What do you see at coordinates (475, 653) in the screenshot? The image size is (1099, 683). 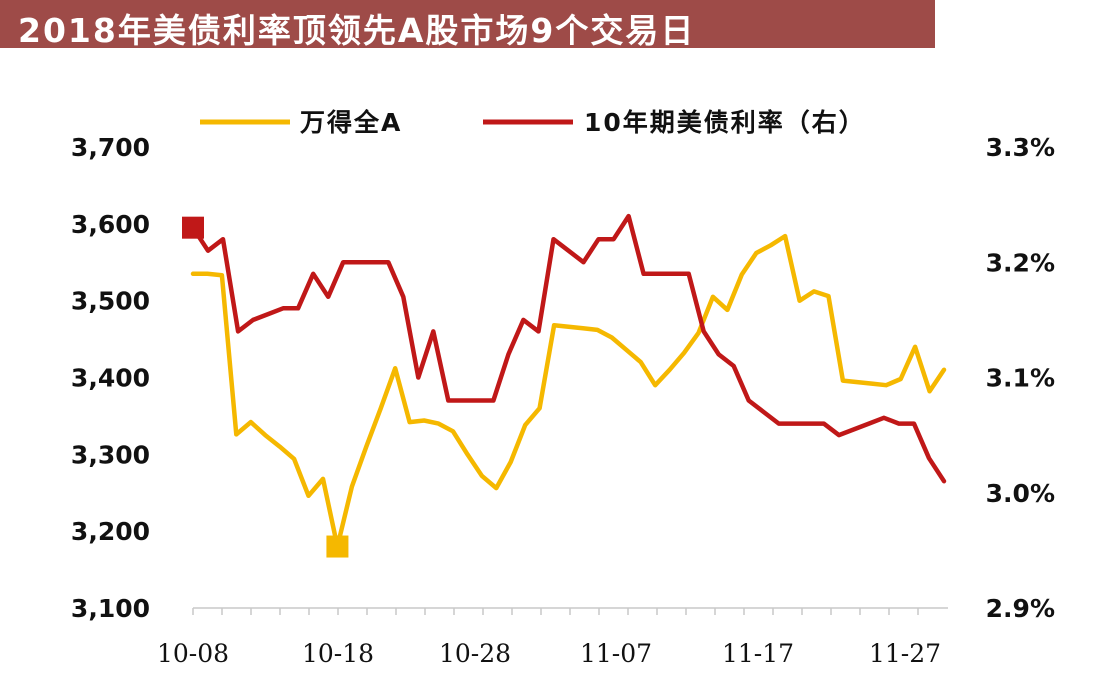 I see `x-tick-label: 10-28` at bounding box center [475, 653].